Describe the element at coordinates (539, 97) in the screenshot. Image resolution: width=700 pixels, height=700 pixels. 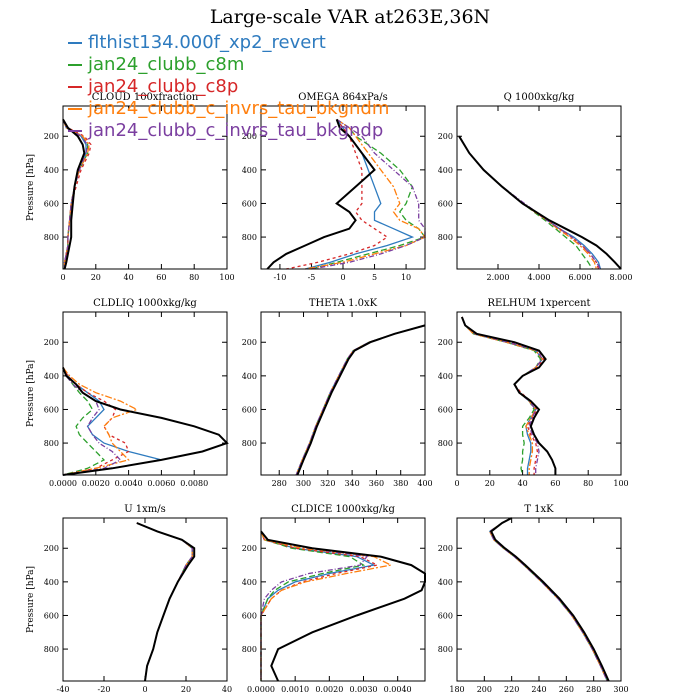
I see `panel-title: Q 1000xkg/kg` at that location.